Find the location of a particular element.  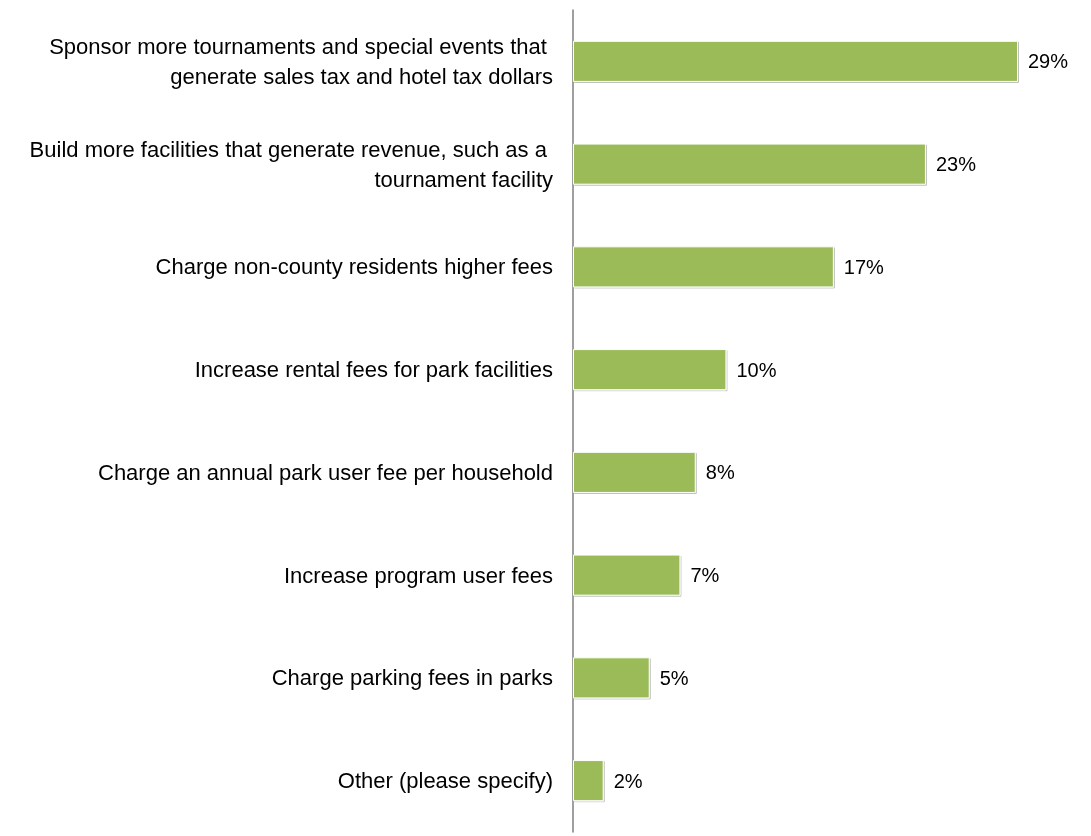

data-label: 2% is located at coordinates (628, 780).